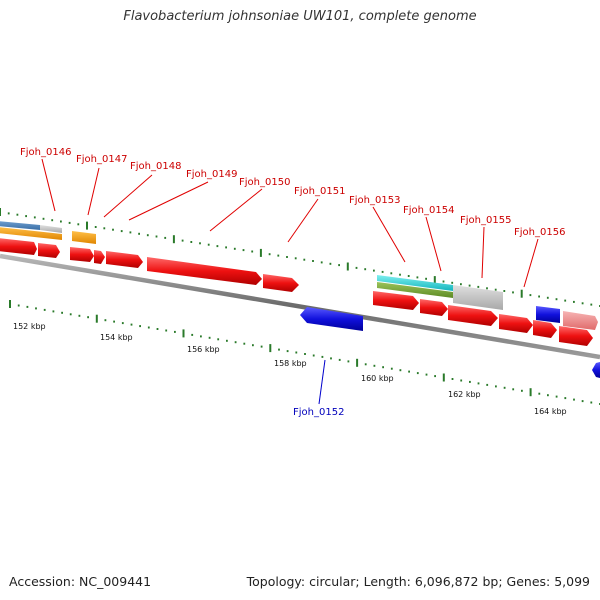 Image resolution: width=600 pixels, height=600 pixels. I want to click on band-grey-right, so click(478, 297).